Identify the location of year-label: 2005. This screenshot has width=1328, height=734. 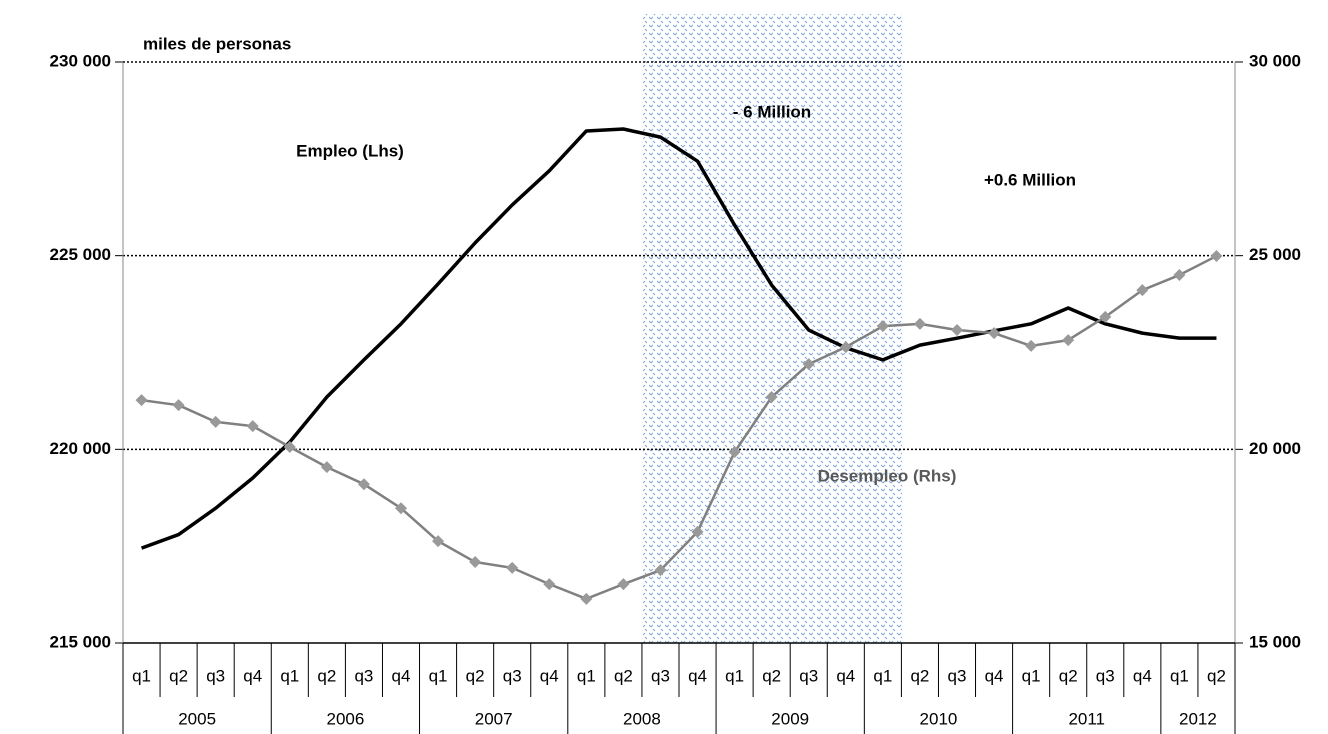
(197, 718).